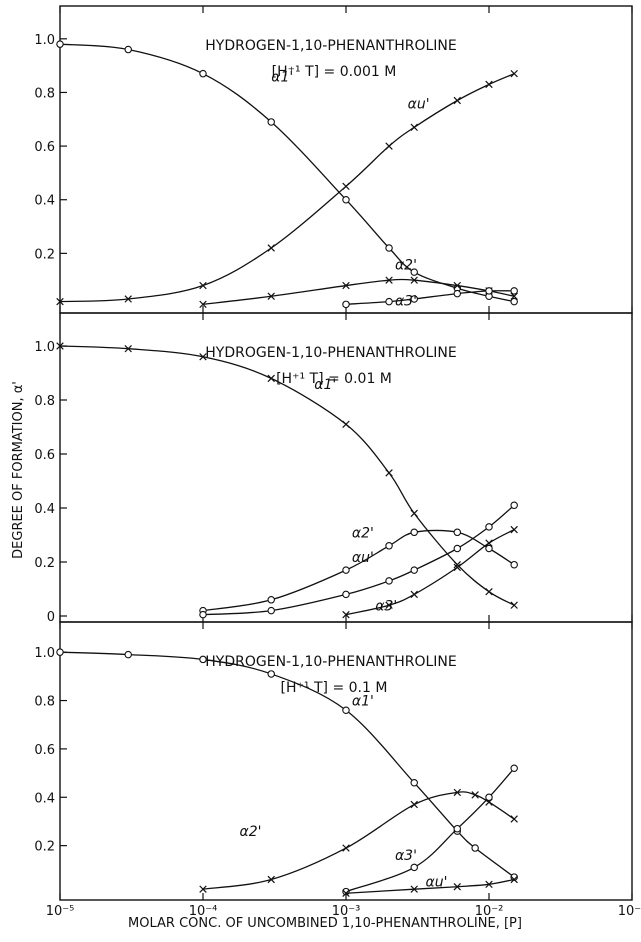 The height and width of the screenshot is (942, 641). Describe the element at coordinates (629, 911) in the screenshot. I see `x-tick-label: 10⁻¹` at that location.